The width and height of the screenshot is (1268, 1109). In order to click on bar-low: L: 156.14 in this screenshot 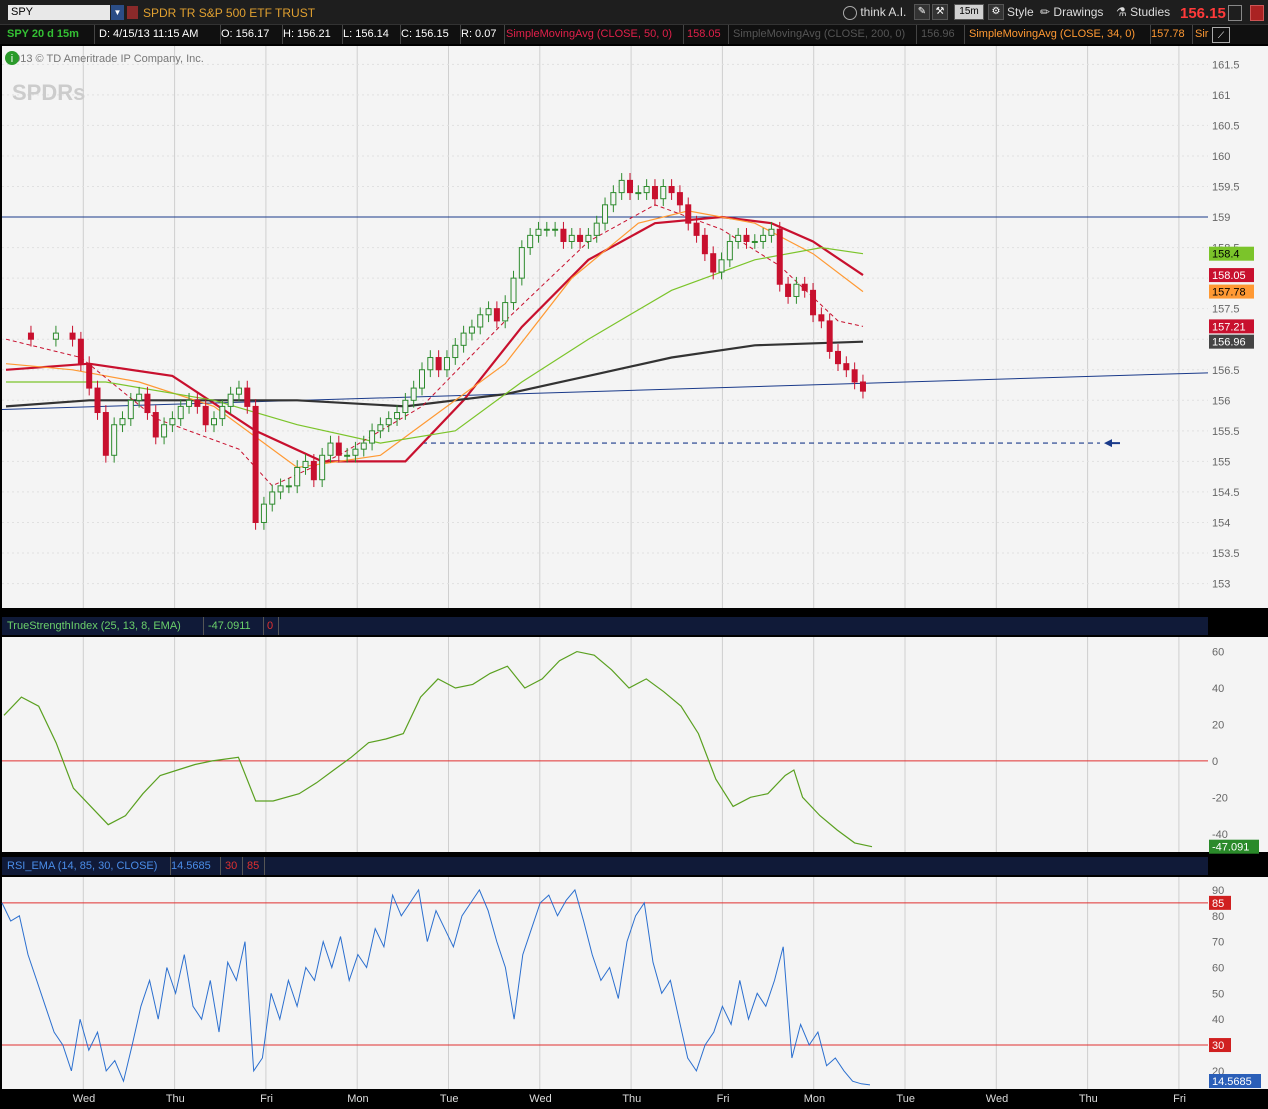, I will do `click(370, 34)`.